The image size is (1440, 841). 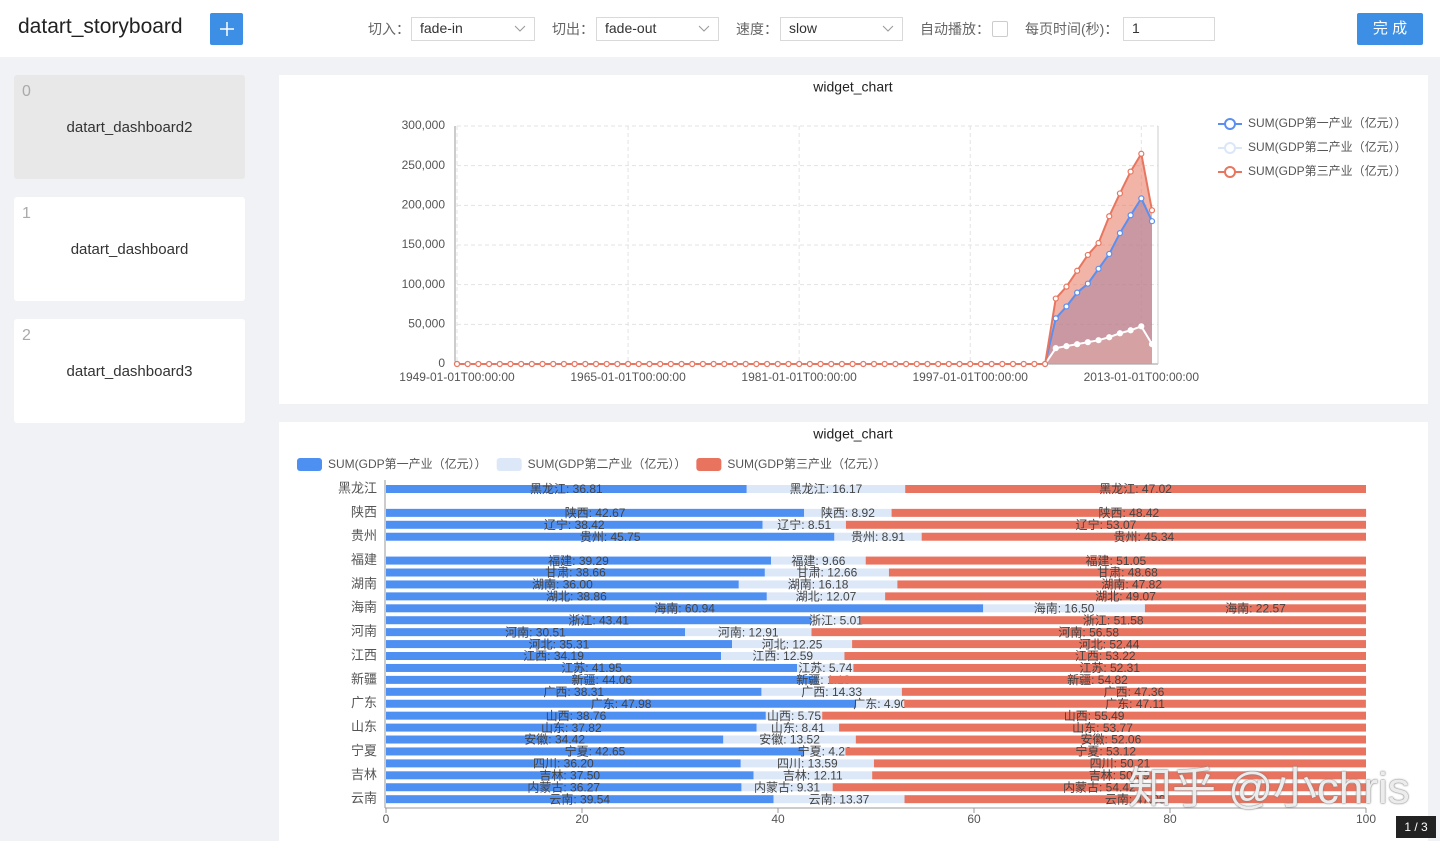 I want to click on checkbox, so click(x=1000, y=29).